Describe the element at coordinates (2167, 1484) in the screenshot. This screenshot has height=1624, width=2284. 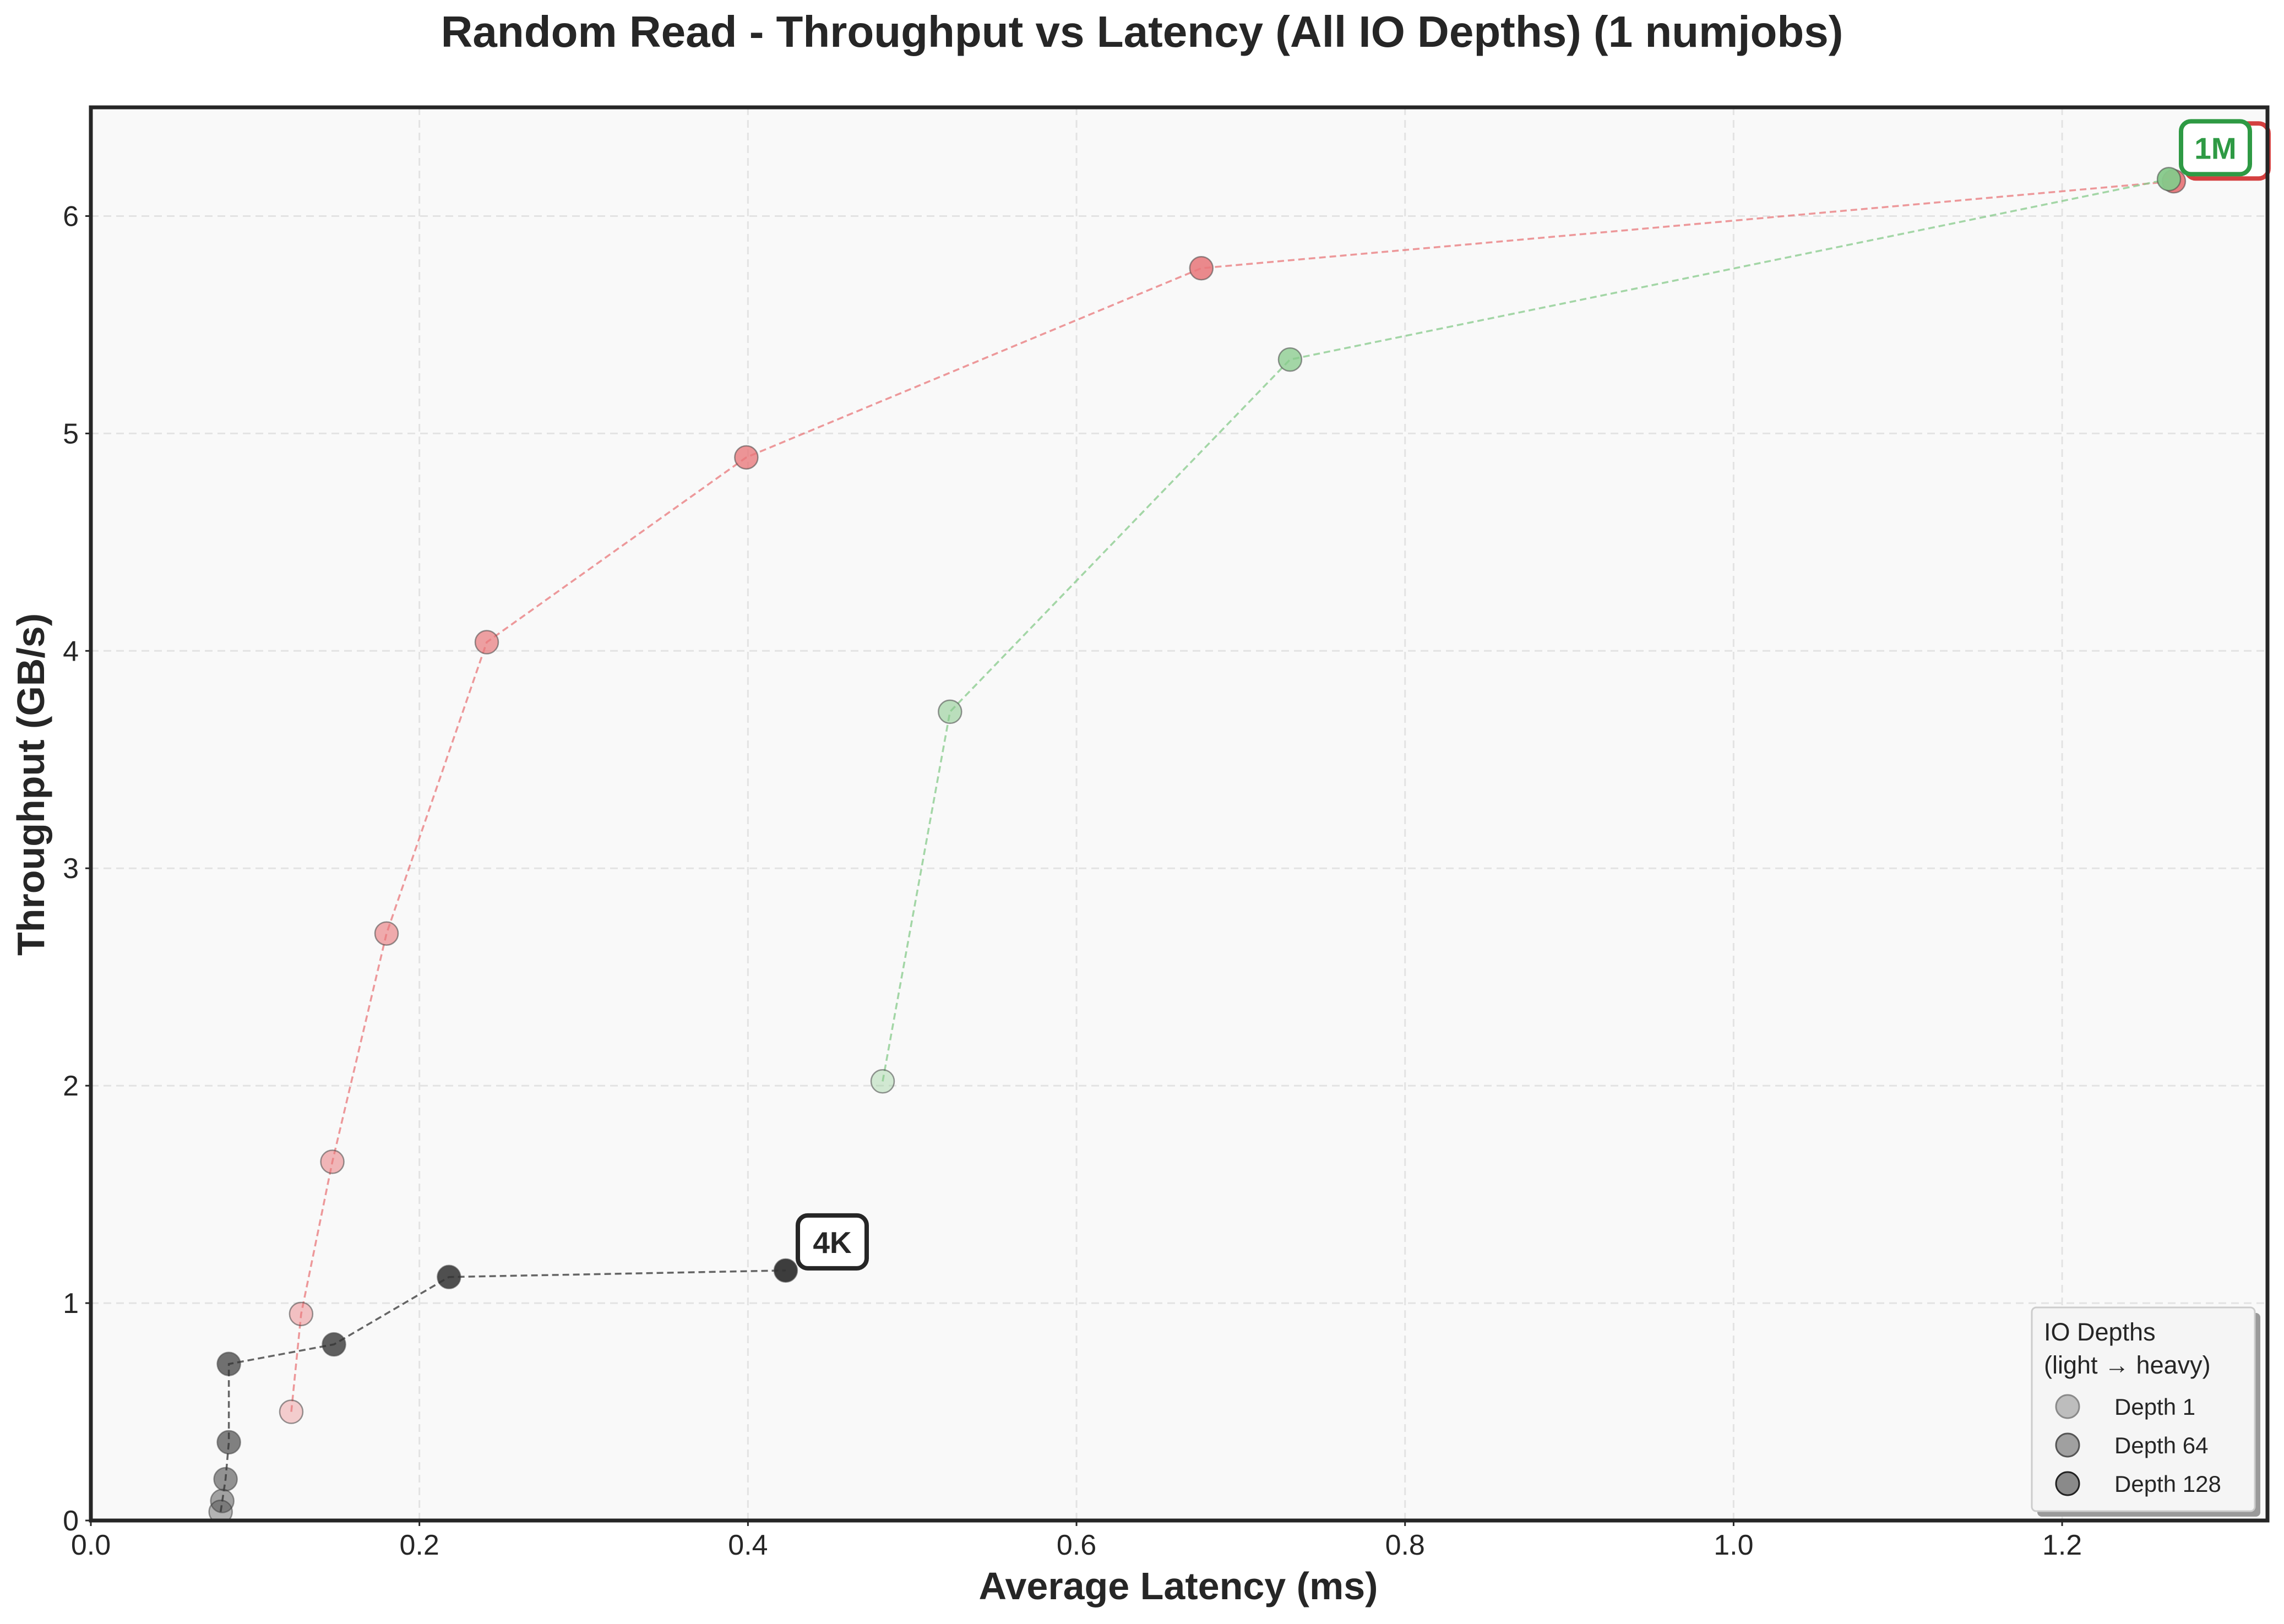
I see `legend-entry: Depth 128` at that location.